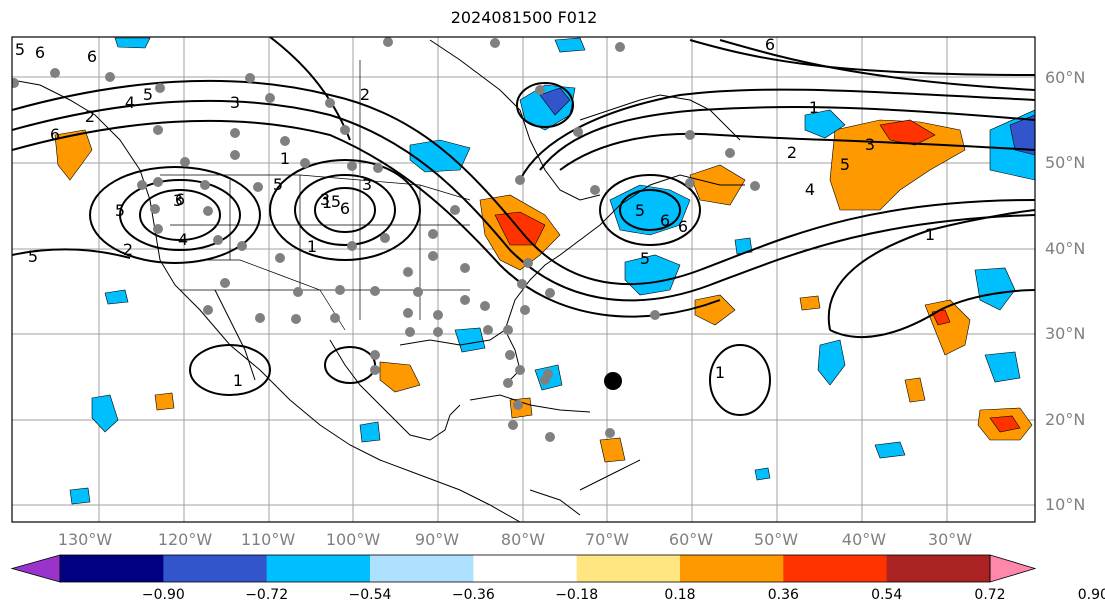 The width and height of the screenshot is (1105, 615). I want to click on lon-label: 90°W, so click(437, 539).